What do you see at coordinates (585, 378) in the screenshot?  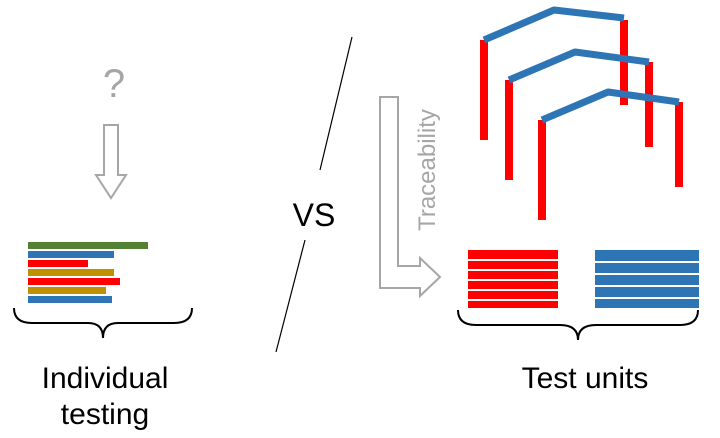 I see `test-units-label: Test units` at bounding box center [585, 378].